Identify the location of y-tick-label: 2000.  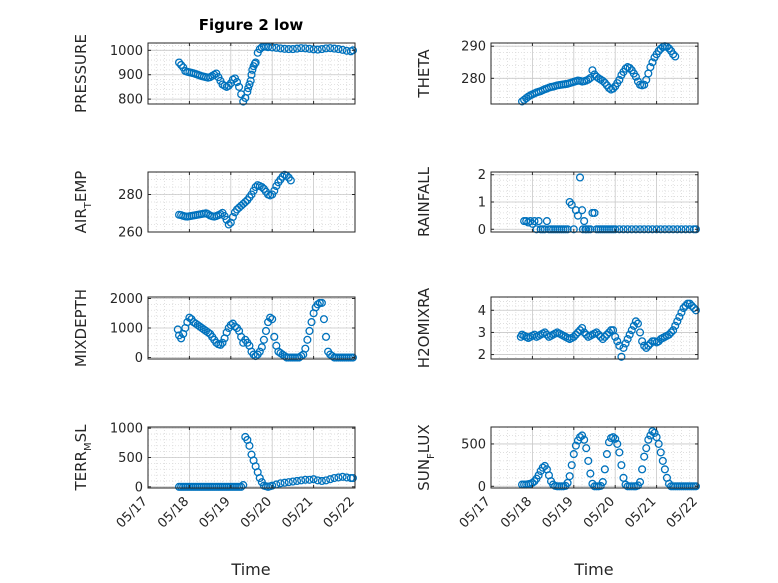
(126, 299).